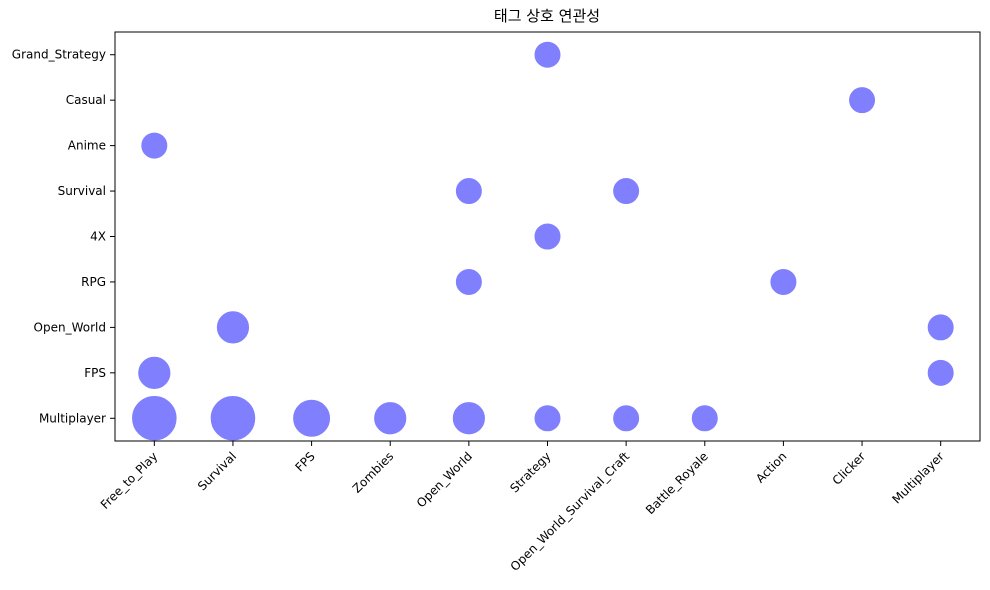 This screenshot has width=990, height=590. What do you see at coordinates (373, 472) in the screenshot?
I see `x-tick-label: Zombies` at bounding box center [373, 472].